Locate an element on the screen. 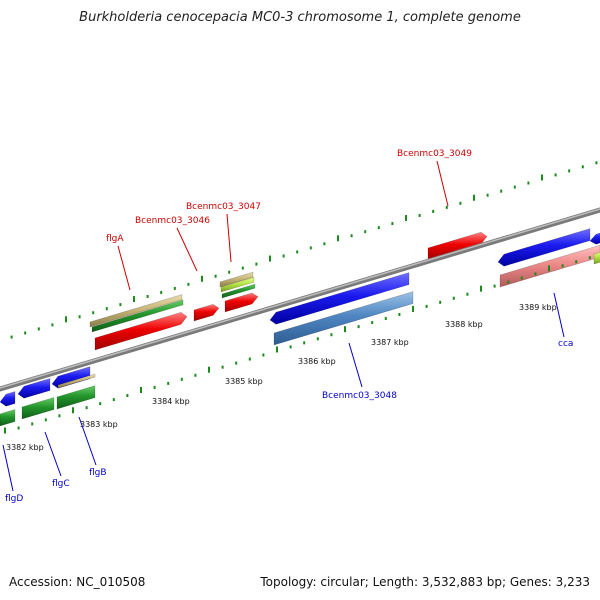  gene-flgB-tan is located at coordinates (76, 381).